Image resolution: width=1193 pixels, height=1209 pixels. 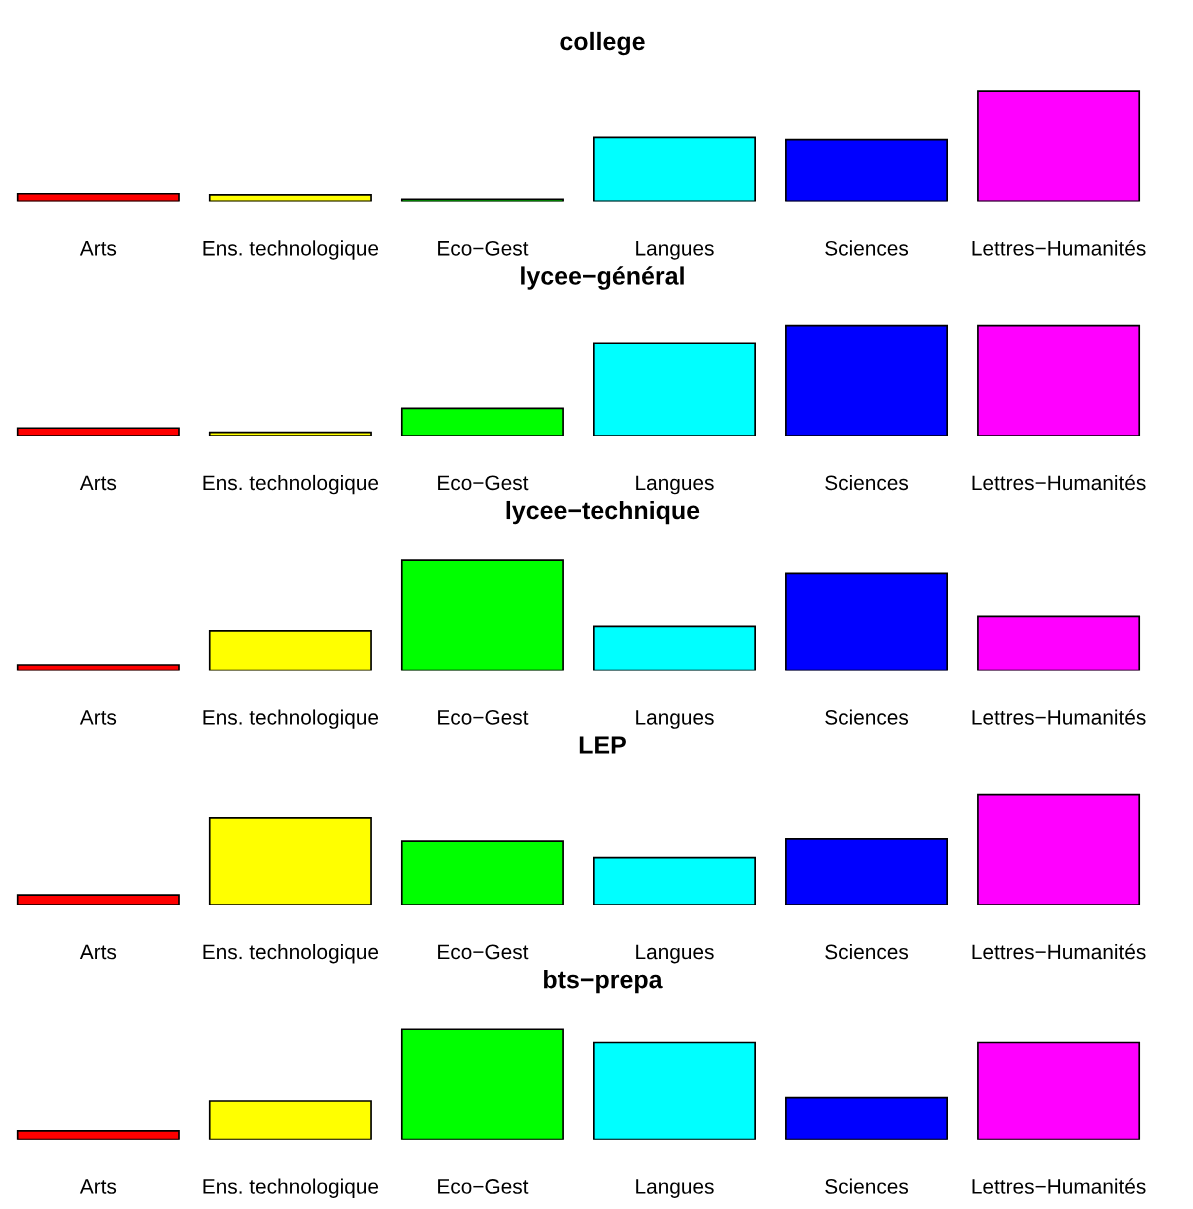 I want to click on chart-title: lycee−général, so click(x=602, y=278).